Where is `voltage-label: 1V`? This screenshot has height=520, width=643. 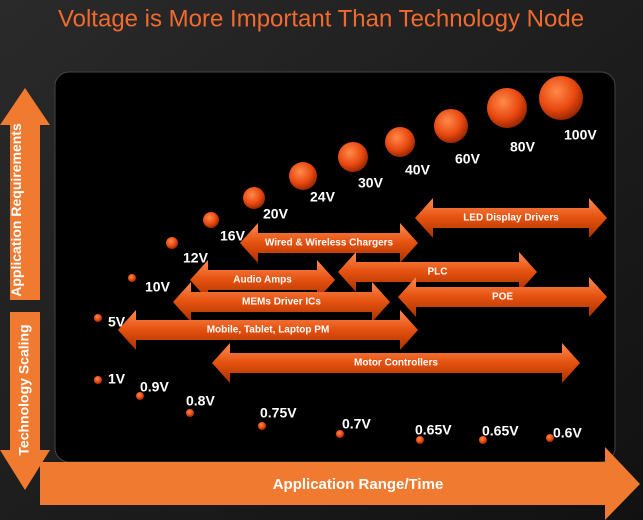 voltage-label: 1V is located at coordinates (117, 379).